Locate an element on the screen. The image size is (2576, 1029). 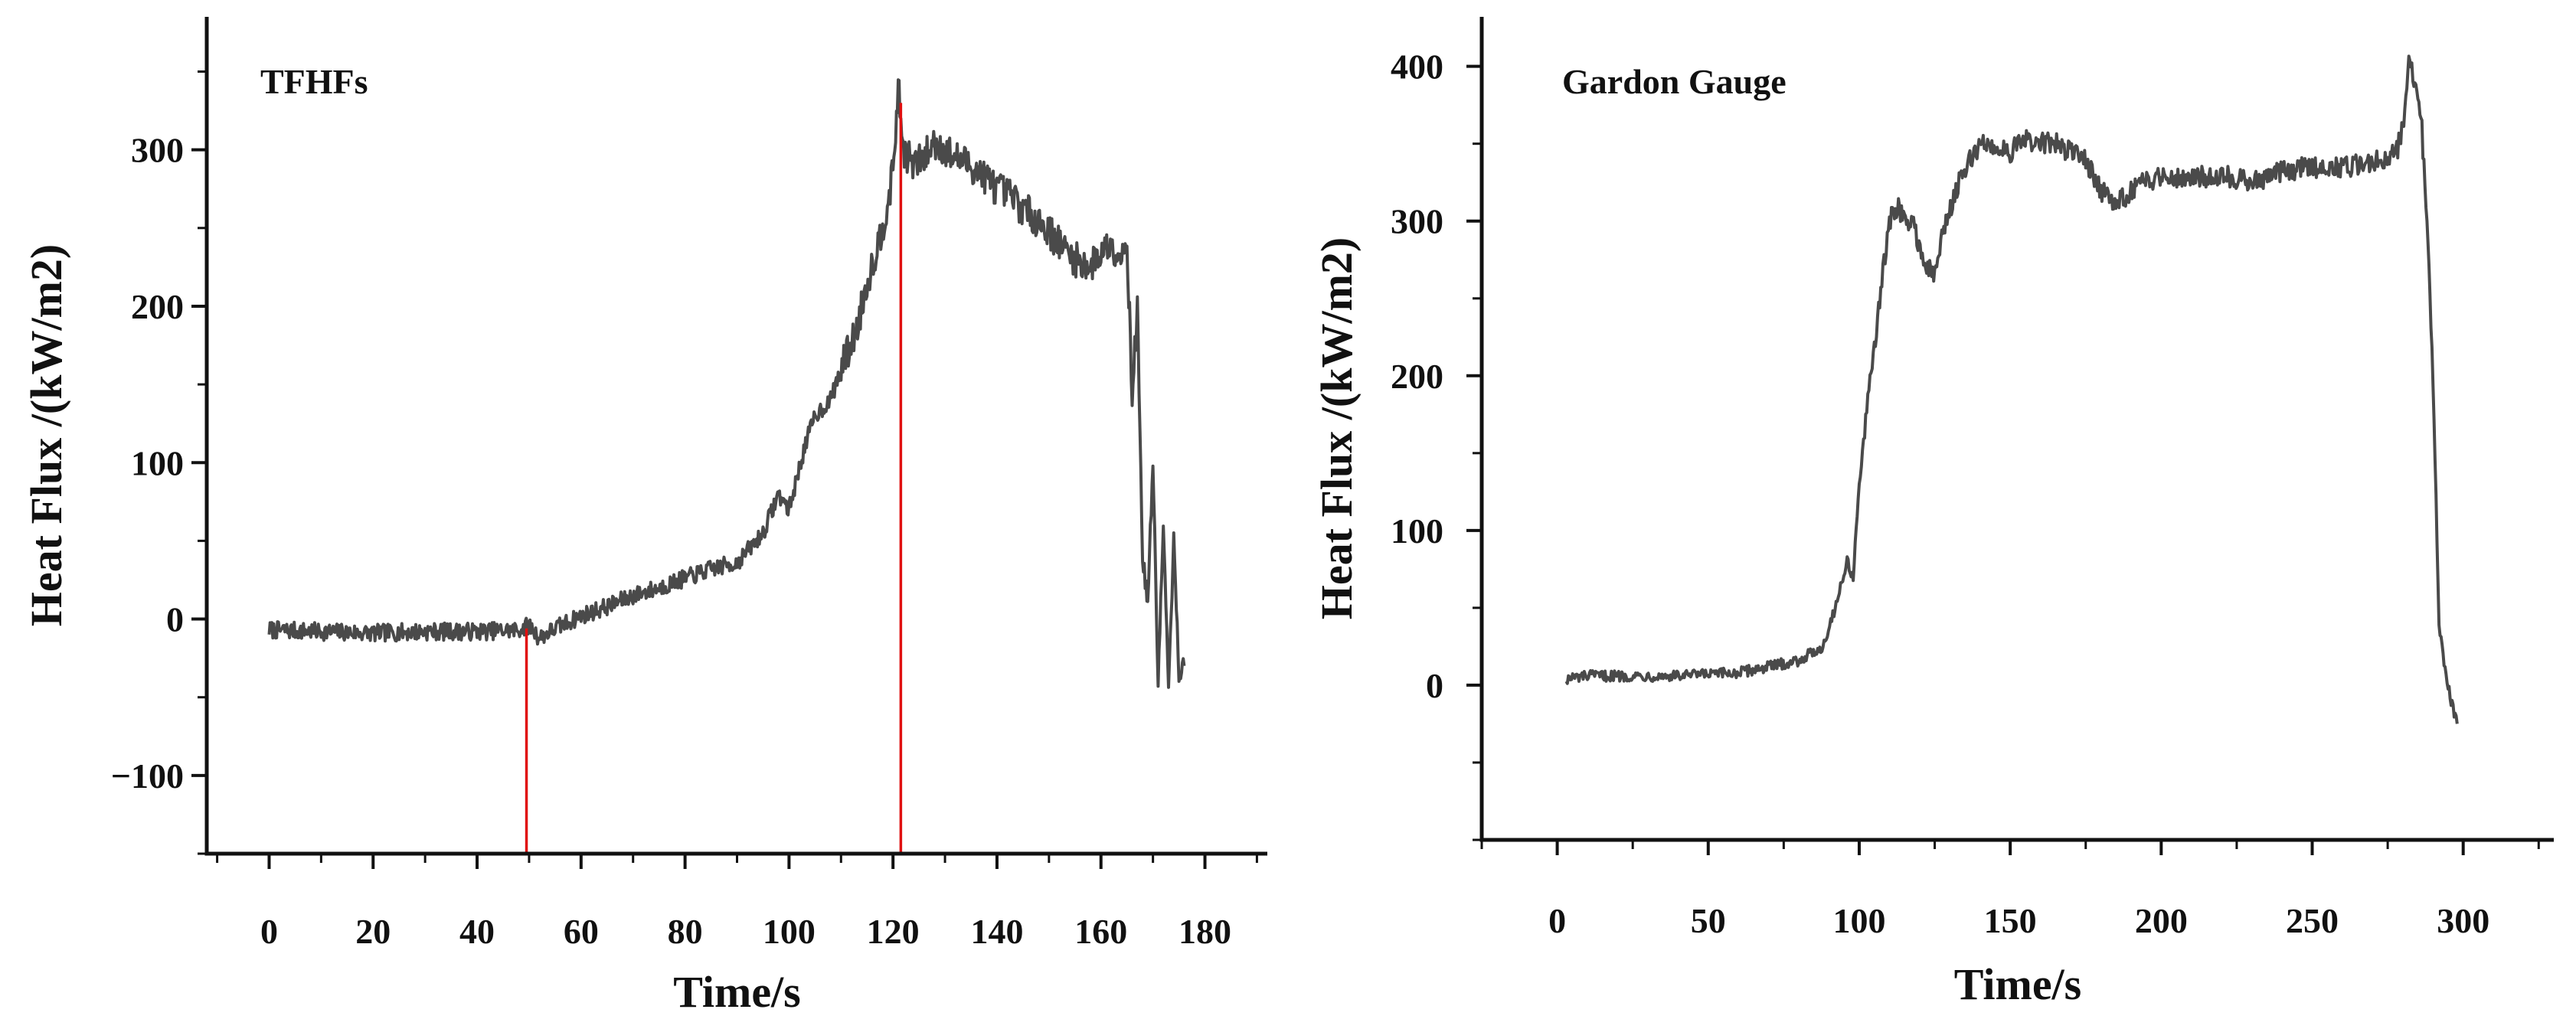
chart-gardon-gauge-y-tick-label: 400 is located at coordinates (1417, 67).